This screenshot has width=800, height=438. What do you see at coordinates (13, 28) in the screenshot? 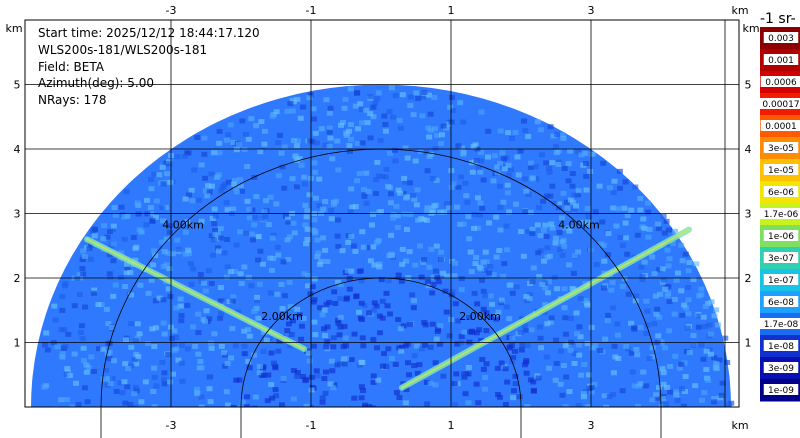
I see `y-unit-label-left: km` at bounding box center [13, 28].